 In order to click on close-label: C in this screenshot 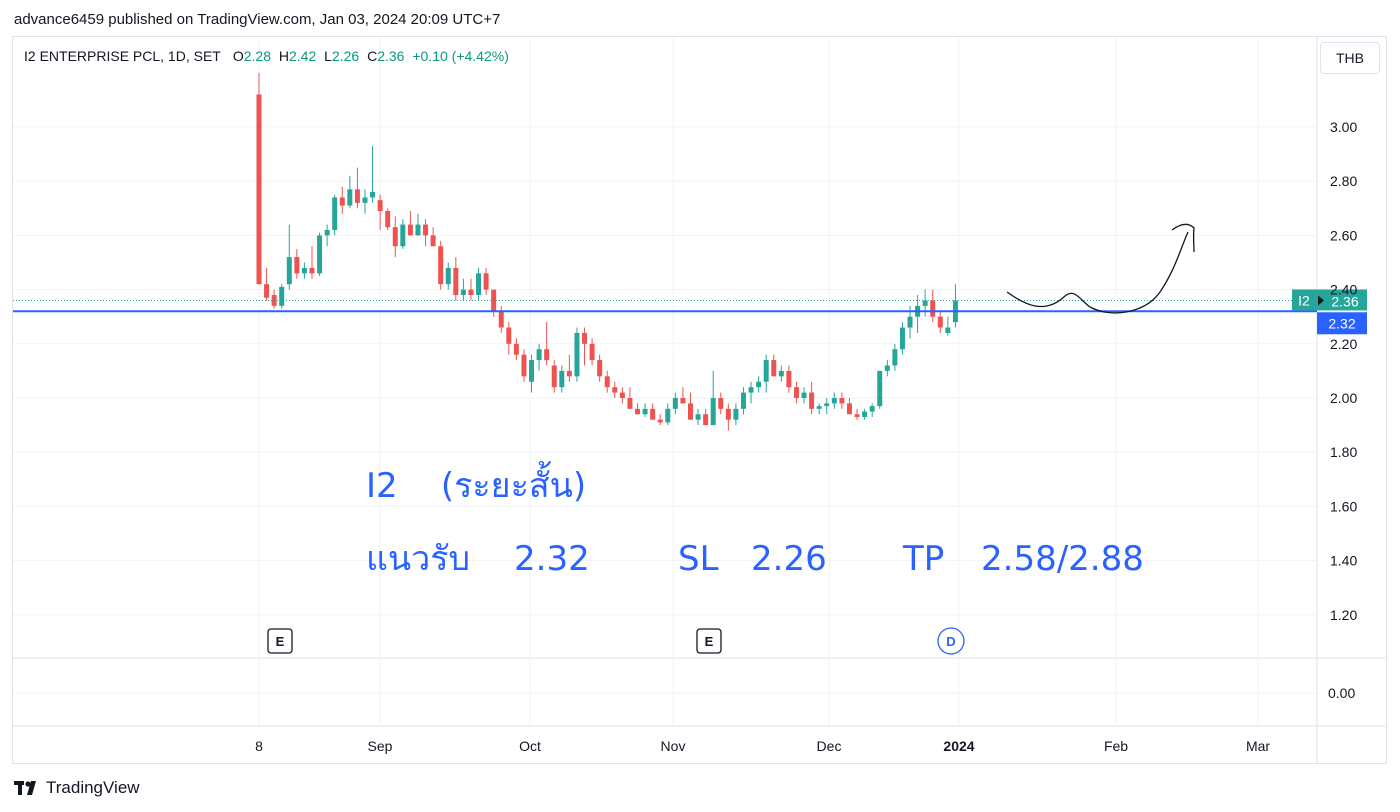, I will do `click(372, 56)`.